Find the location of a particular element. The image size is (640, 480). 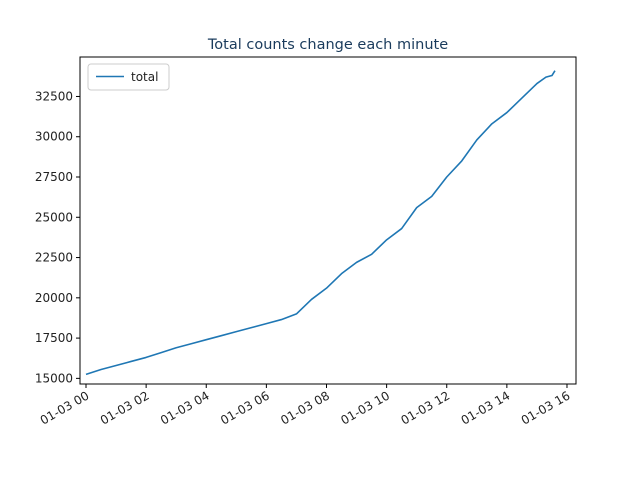

x-tick-label: 01-03 08 is located at coordinates (305, 407).